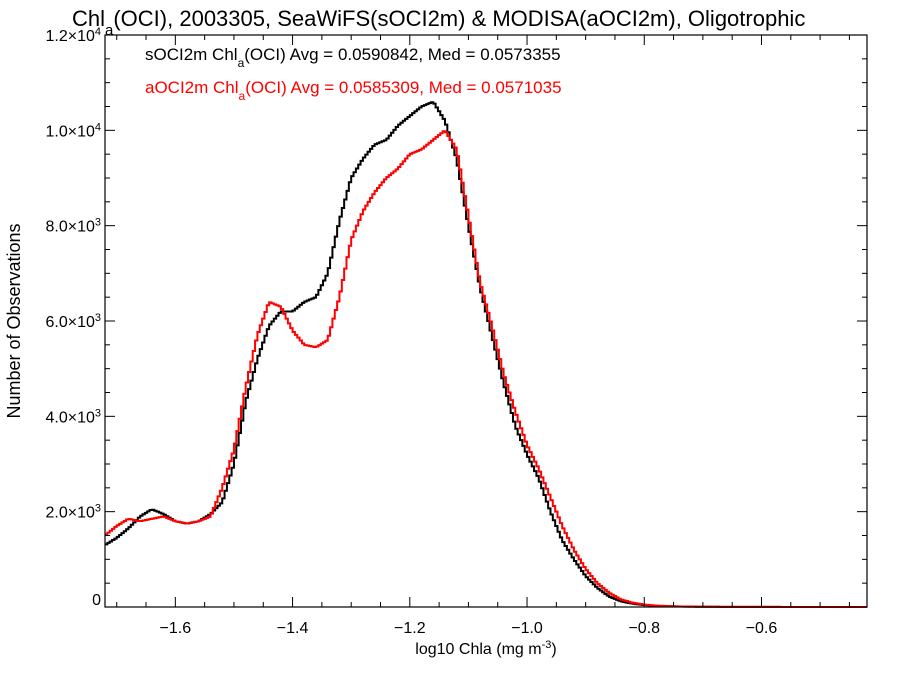  What do you see at coordinates (527, 628) in the screenshot?
I see `x-tick-label: −1.0` at bounding box center [527, 628].